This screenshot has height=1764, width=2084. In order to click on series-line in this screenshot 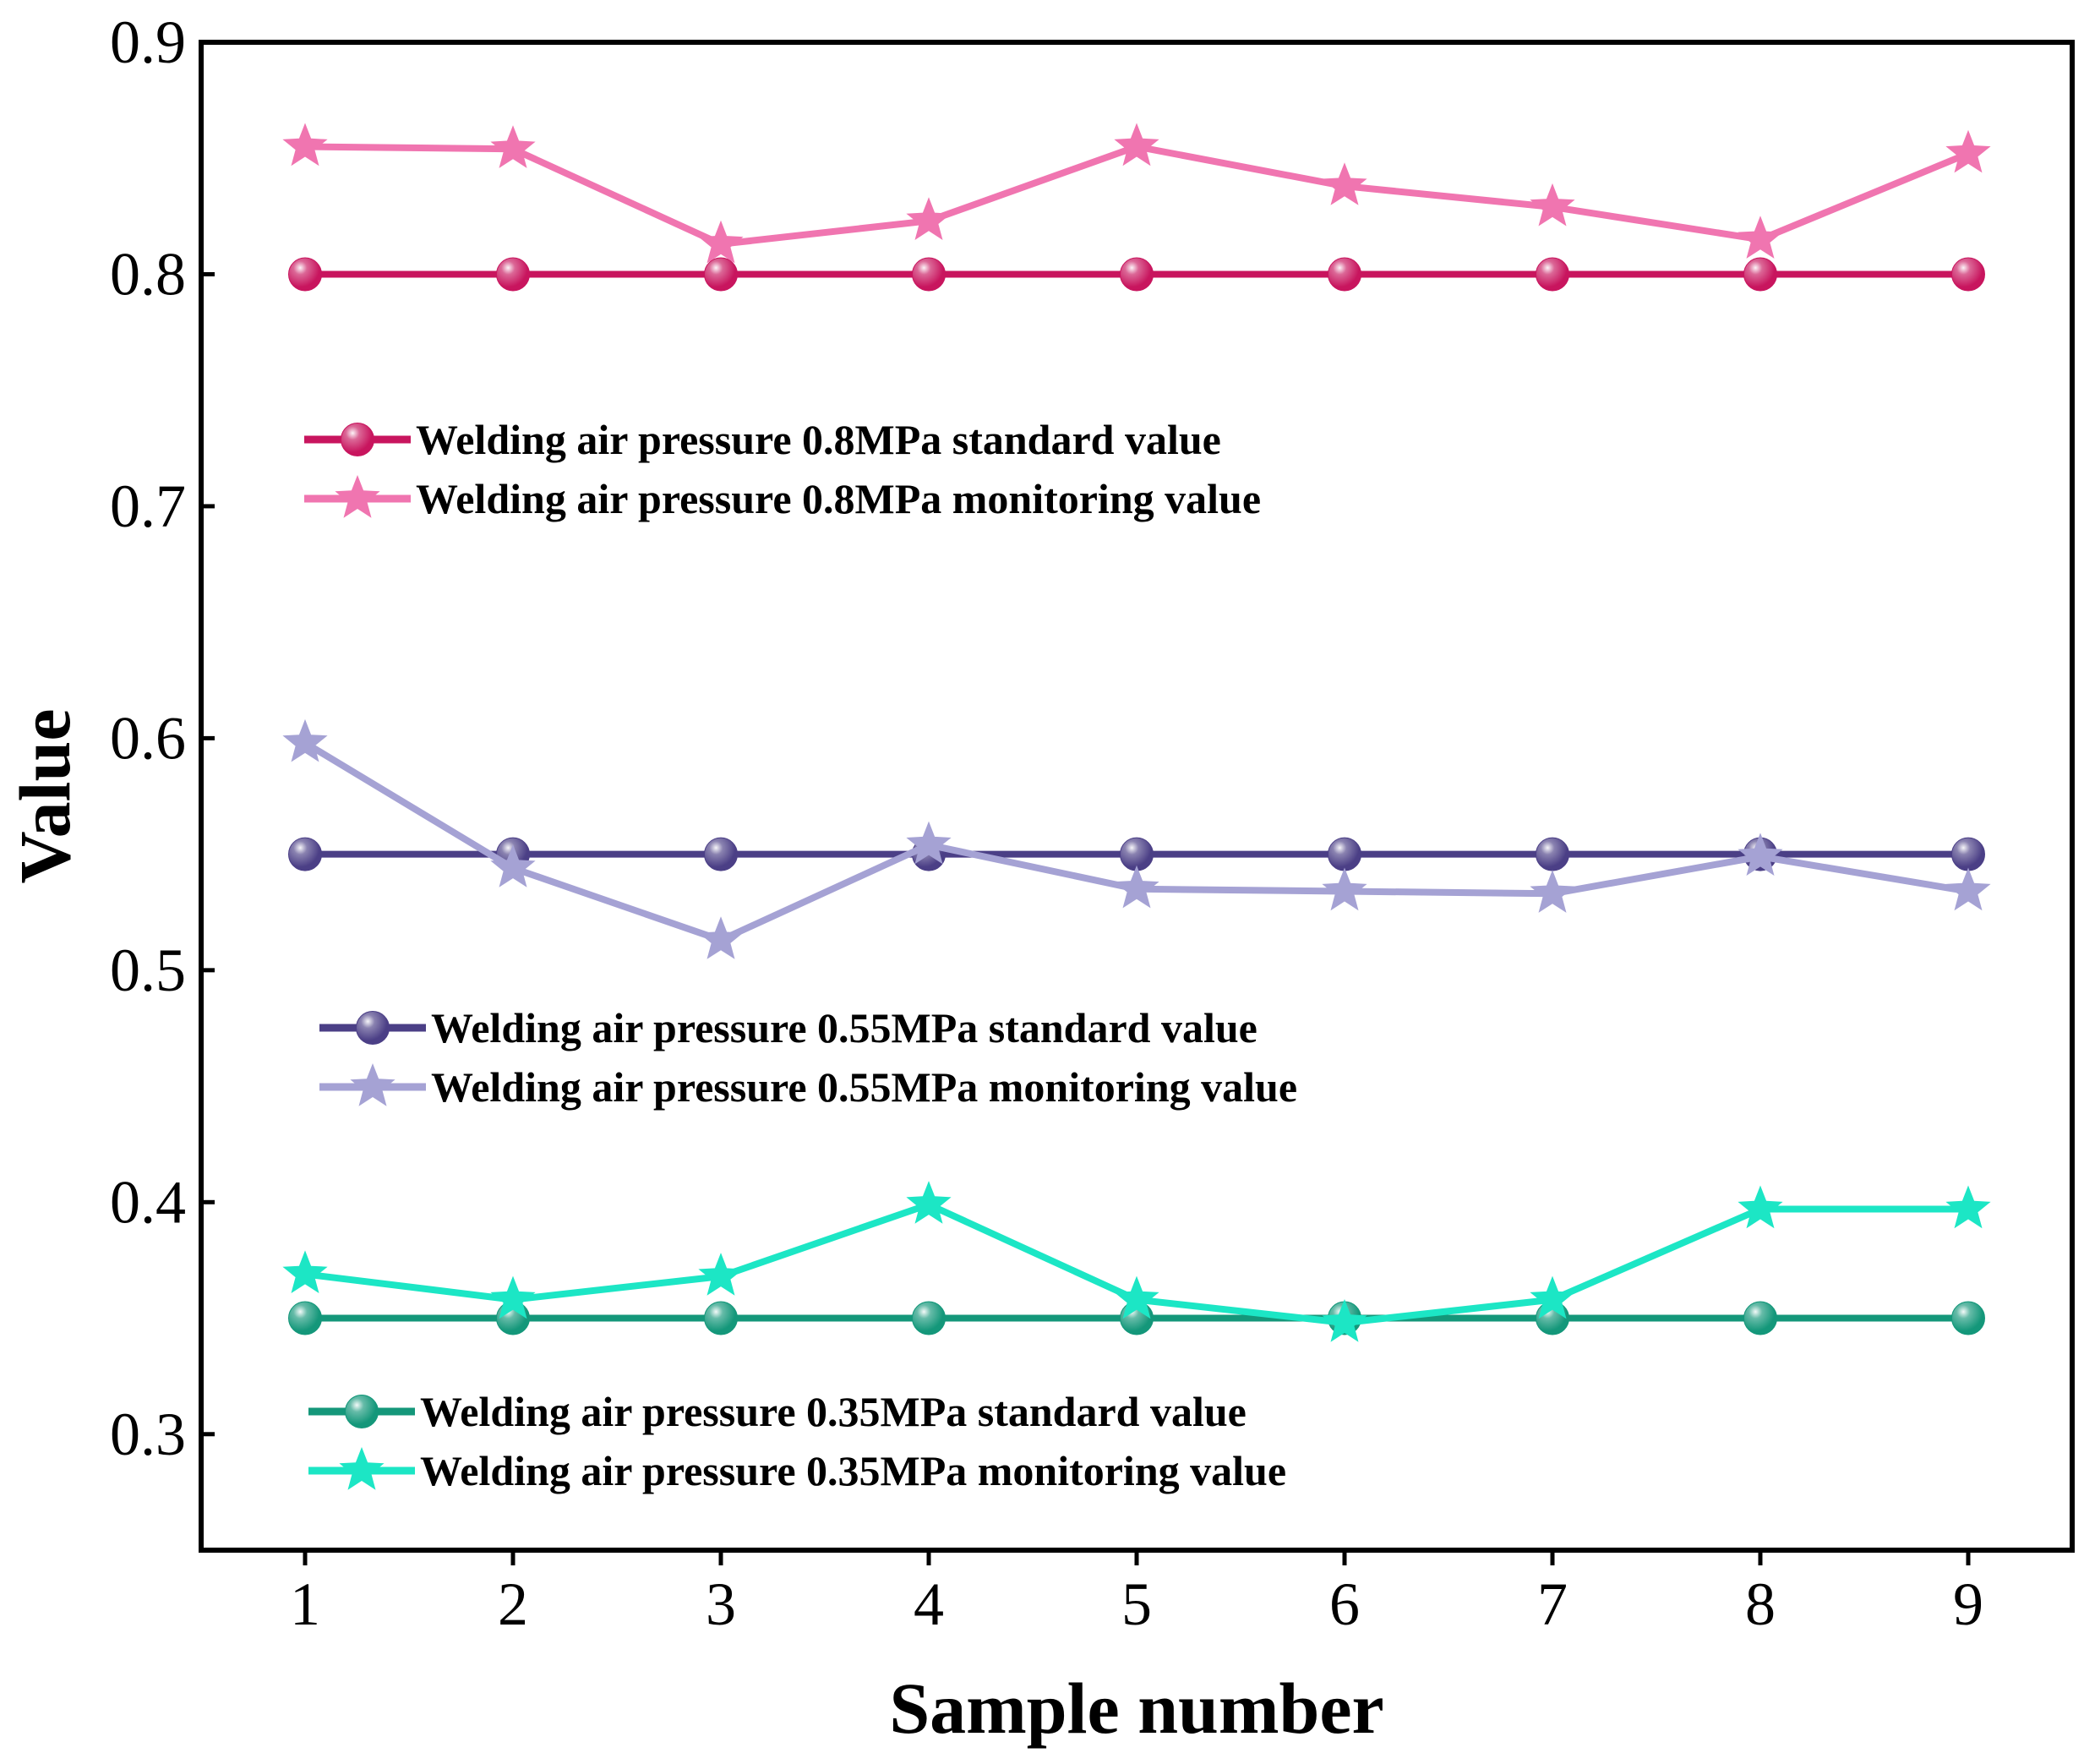, I will do `click(1137, 195)`.